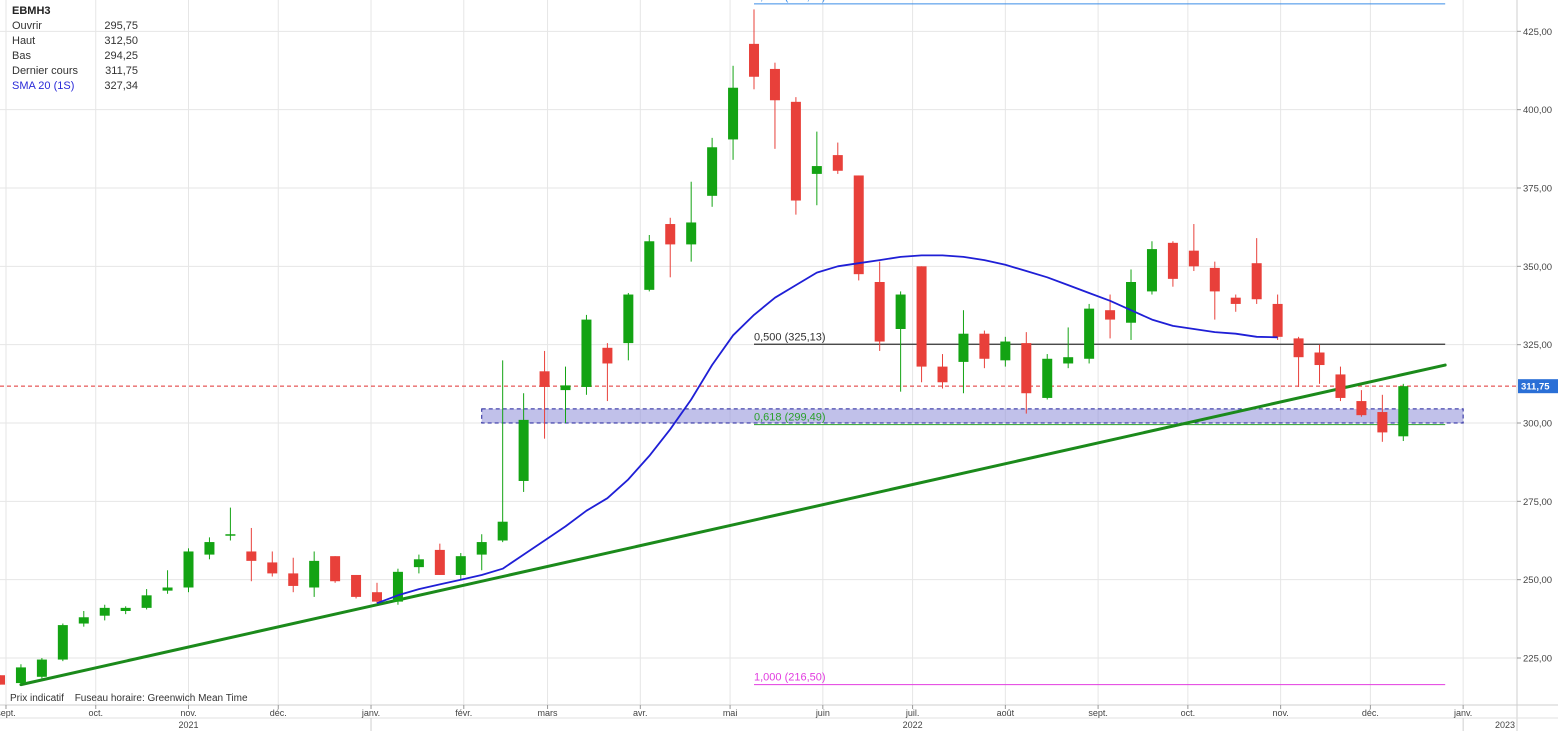 Image resolution: width=1558 pixels, height=731 pixels. Describe the element at coordinates (972, 416) in the screenshot. I see `support-zone` at that location.